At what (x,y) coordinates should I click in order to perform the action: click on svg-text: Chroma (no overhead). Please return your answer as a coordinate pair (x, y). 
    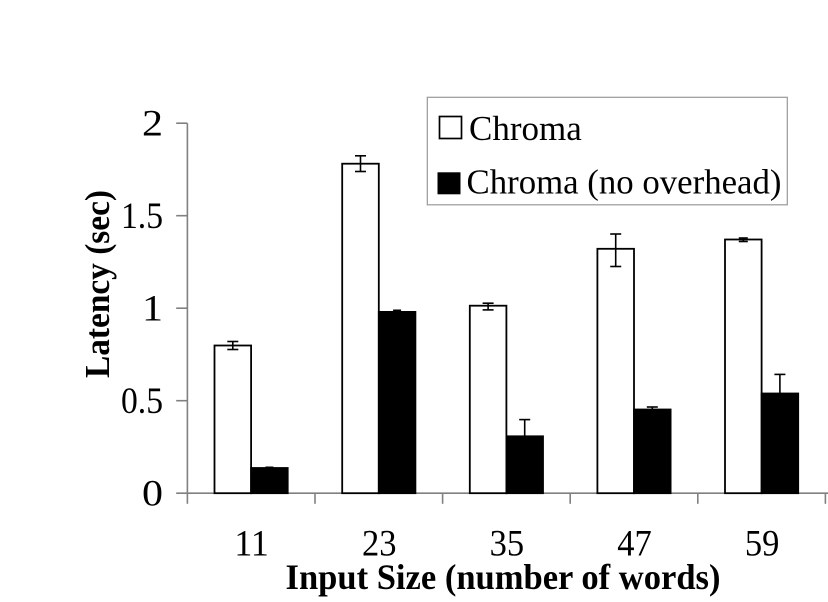
    Looking at the image, I should click on (624, 181).